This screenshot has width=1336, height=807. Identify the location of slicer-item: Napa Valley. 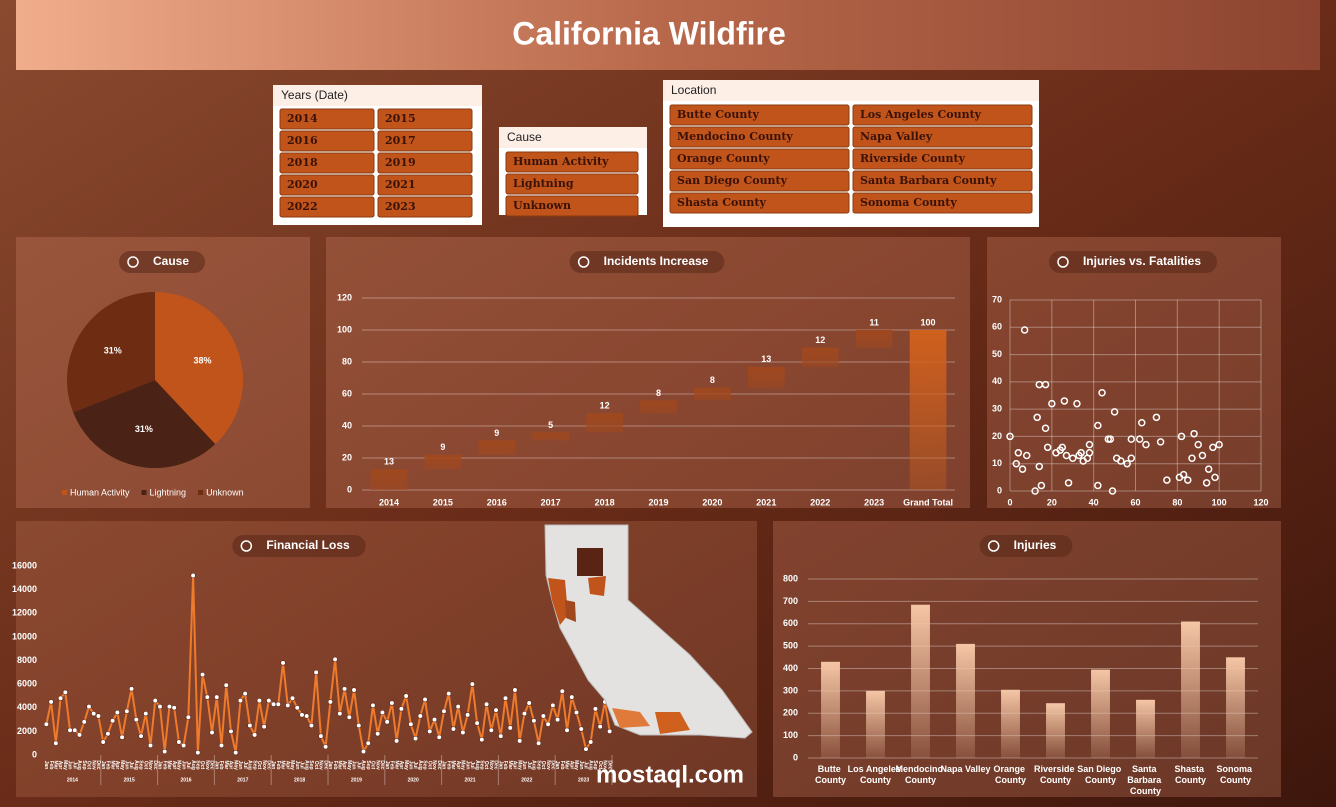
(942, 137).